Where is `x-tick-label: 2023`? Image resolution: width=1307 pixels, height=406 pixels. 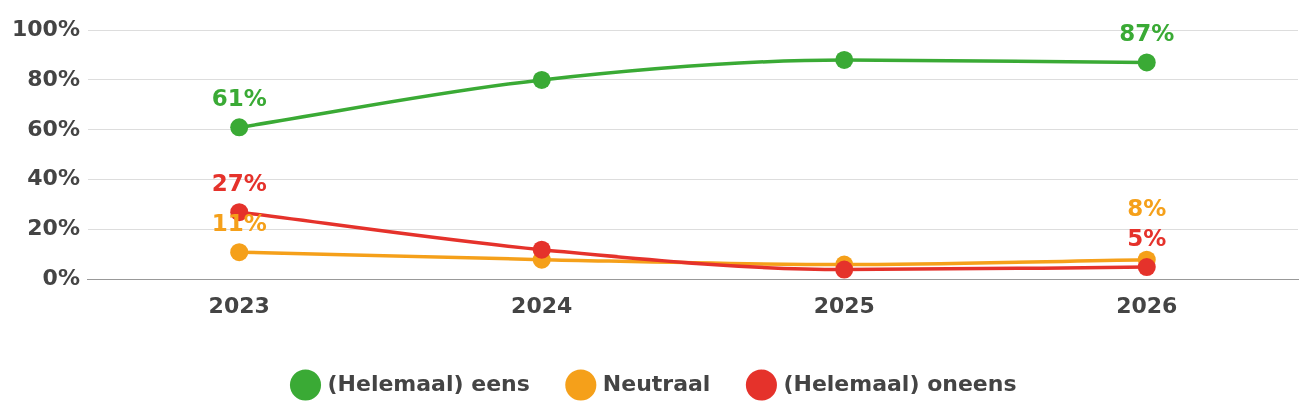
x-tick-label: 2023 is located at coordinates (239, 305).